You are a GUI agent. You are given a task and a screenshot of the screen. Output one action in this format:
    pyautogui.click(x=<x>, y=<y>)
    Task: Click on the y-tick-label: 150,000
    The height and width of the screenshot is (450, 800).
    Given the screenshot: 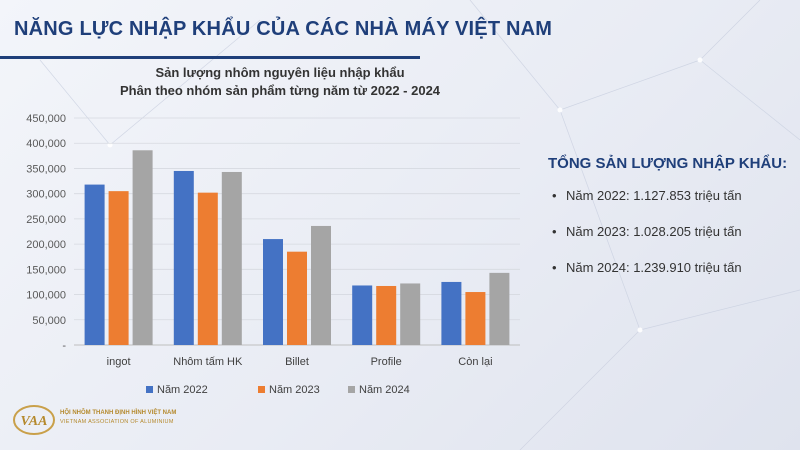 What is the action you would take?
    pyautogui.click(x=46, y=270)
    